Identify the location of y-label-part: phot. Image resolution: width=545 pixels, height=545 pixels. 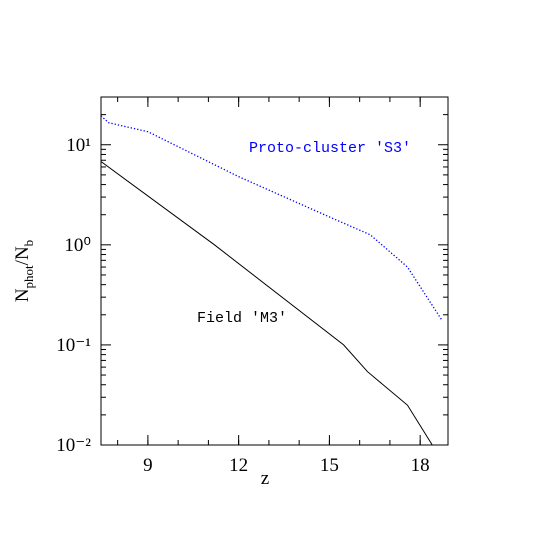
(28, 277).